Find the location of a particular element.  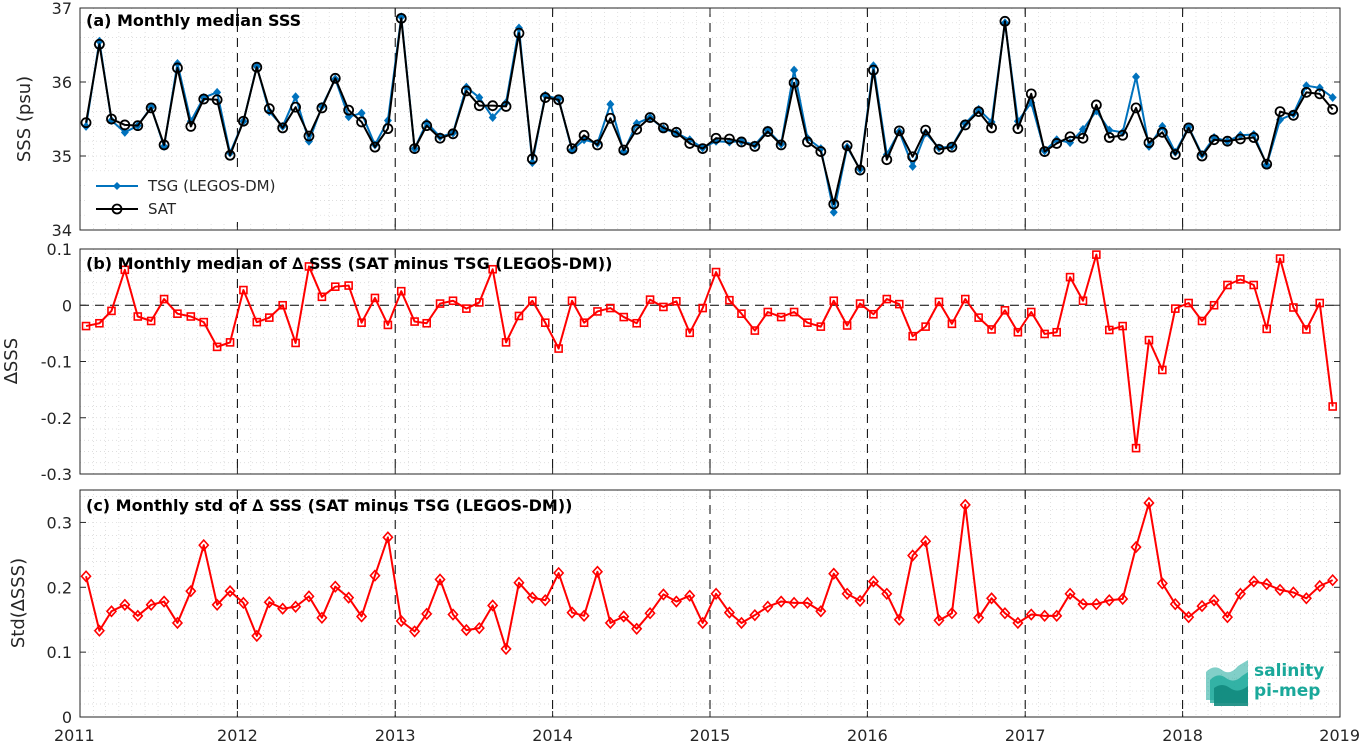

legend-tsg-label: TSG (LEGOS-DM) is located at coordinates (211, 186).